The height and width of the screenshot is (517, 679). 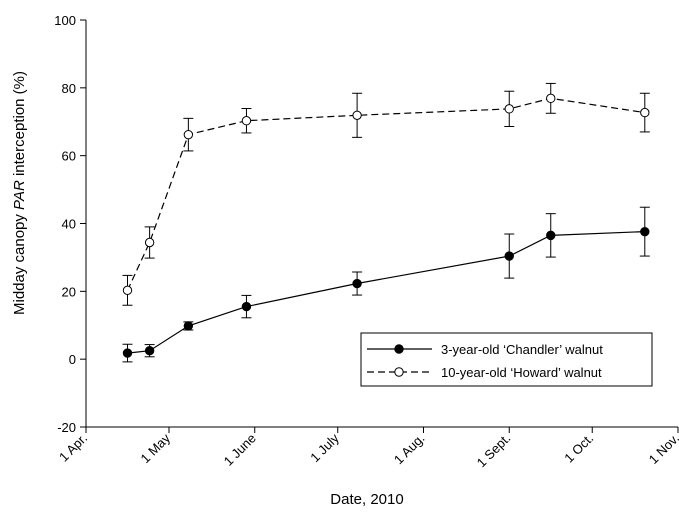 What do you see at coordinates (494, 451) in the screenshot?
I see `x-tick-label: 1 Sept.` at bounding box center [494, 451].